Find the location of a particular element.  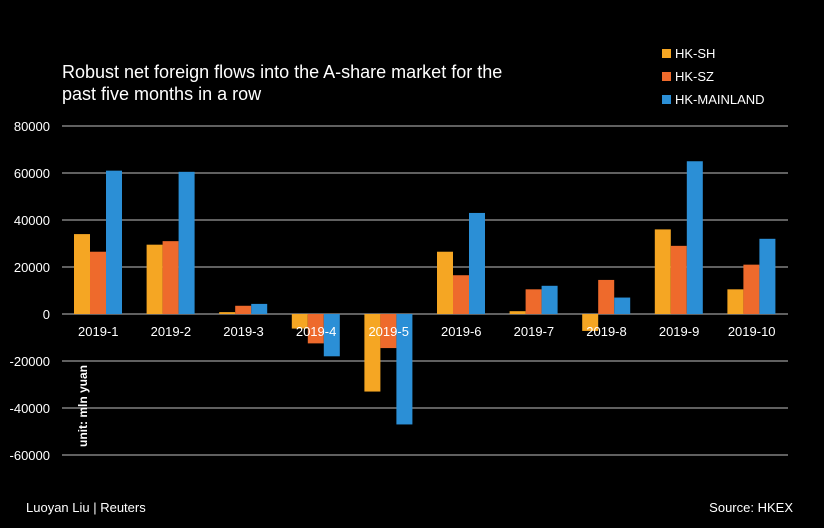

legend-item-hk-sh: HK-SH is located at coordinates (713, 53).